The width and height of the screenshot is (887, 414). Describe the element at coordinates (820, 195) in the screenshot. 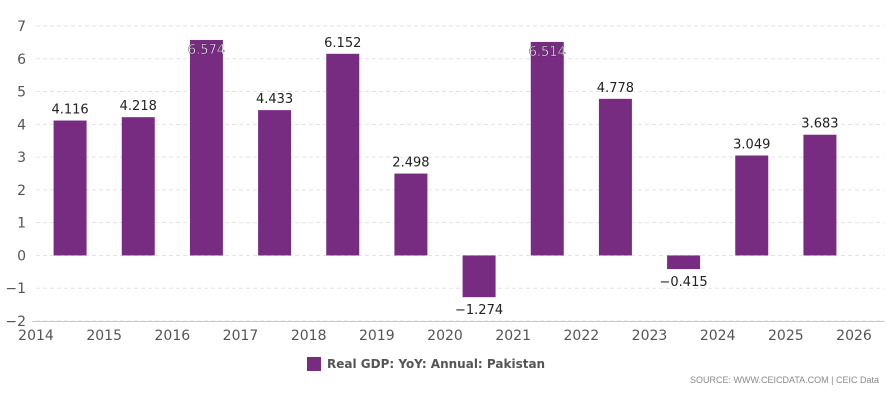

I see `bar-2025` at that location.